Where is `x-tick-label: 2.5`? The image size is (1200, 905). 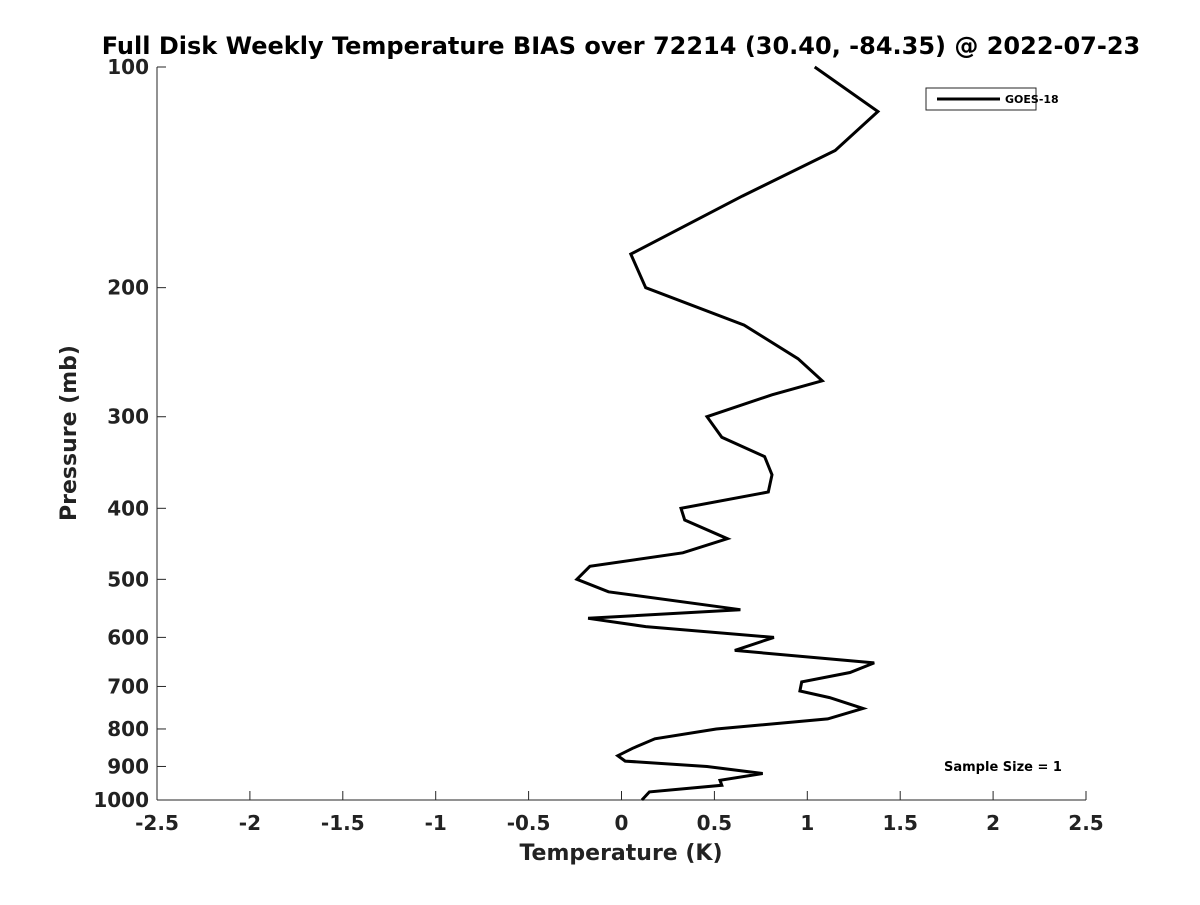
x-tick-label: 2.5 is located at coordinates (1085, 823).